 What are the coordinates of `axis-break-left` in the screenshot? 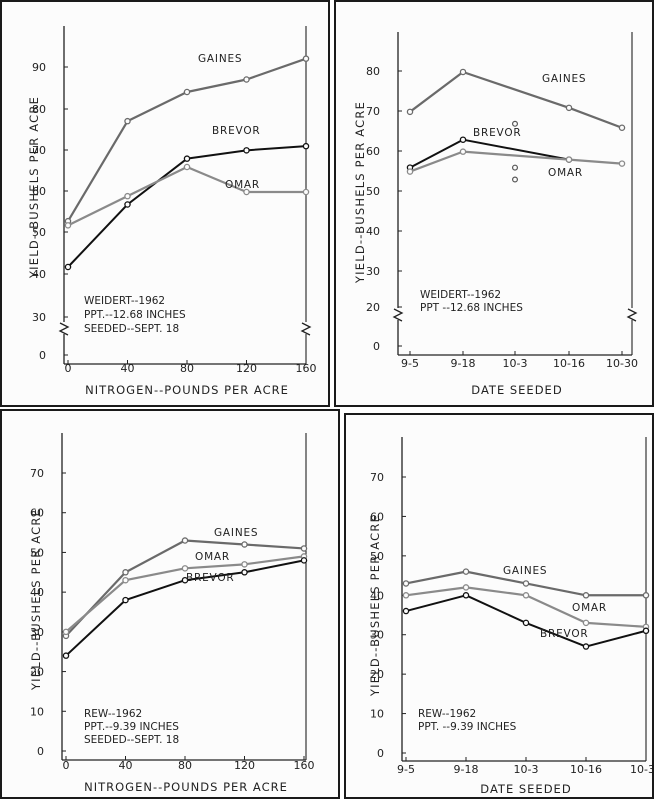 It's located at (398, 315).